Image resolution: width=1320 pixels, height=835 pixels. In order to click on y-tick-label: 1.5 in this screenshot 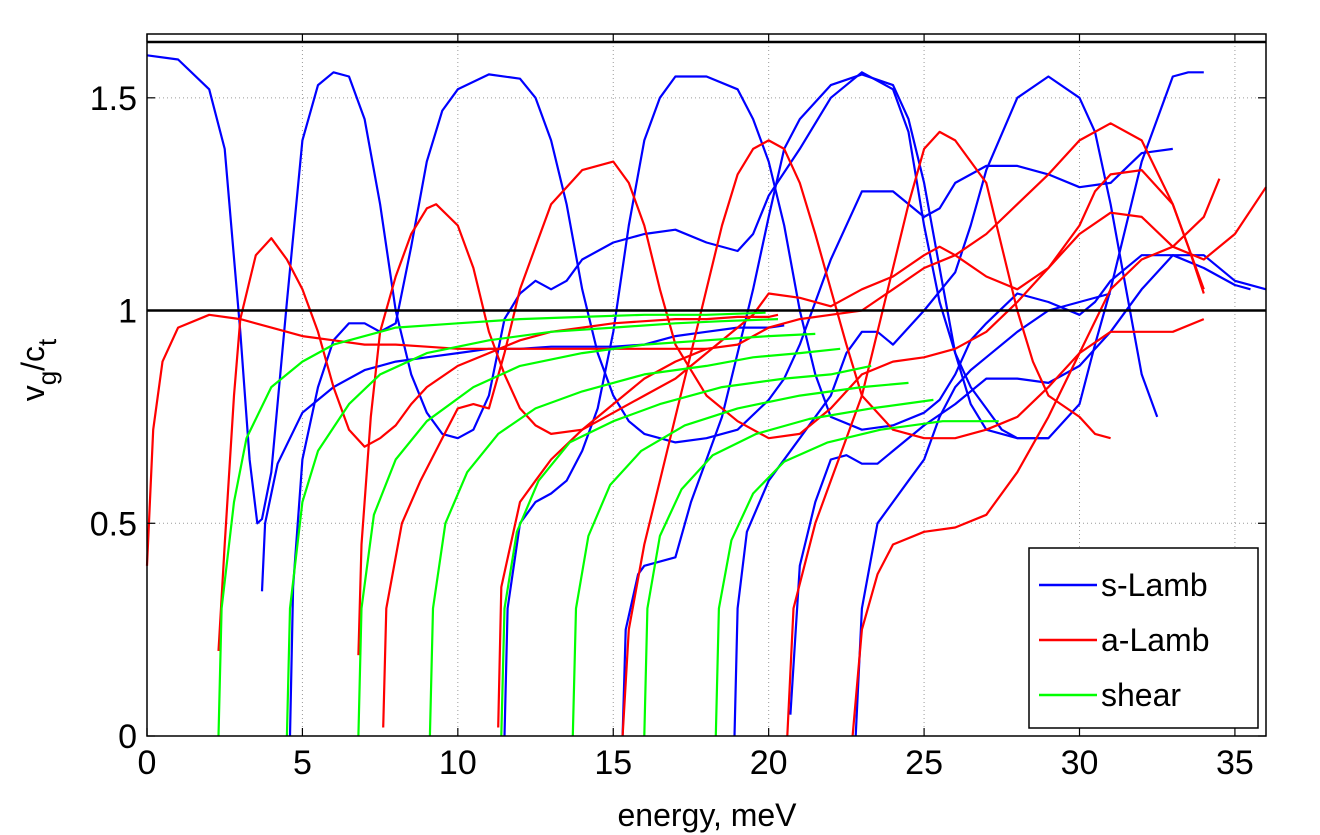, I will do `click(113, 99)`.